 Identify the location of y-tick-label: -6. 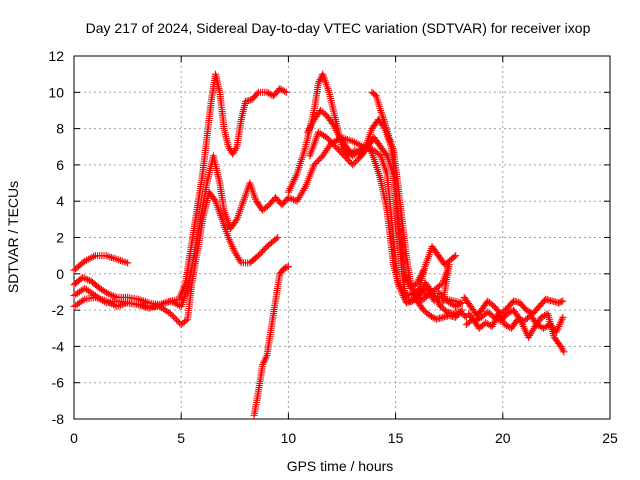
(58, 383).